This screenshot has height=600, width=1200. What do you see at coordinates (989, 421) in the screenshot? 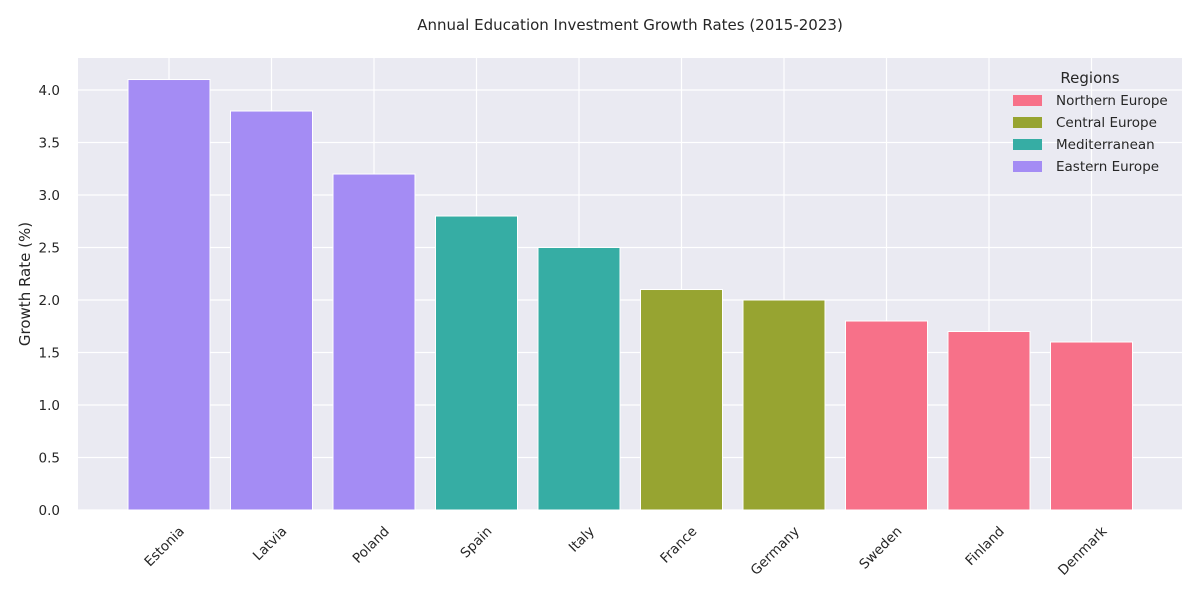
I see `bar-finland` at bounding box center [989, 421].